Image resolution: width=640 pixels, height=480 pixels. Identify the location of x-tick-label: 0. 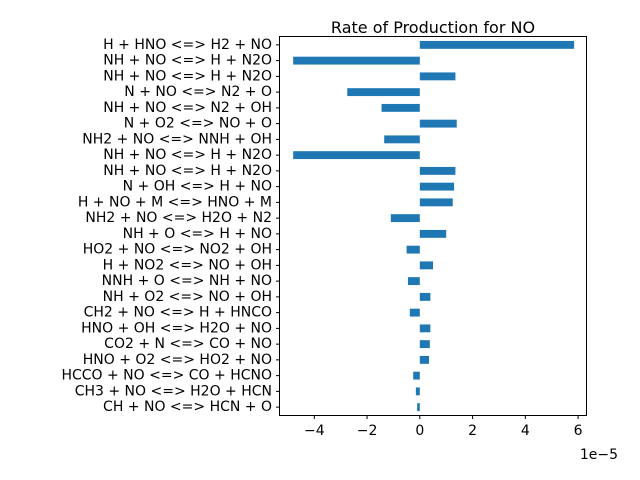
(419, 431).